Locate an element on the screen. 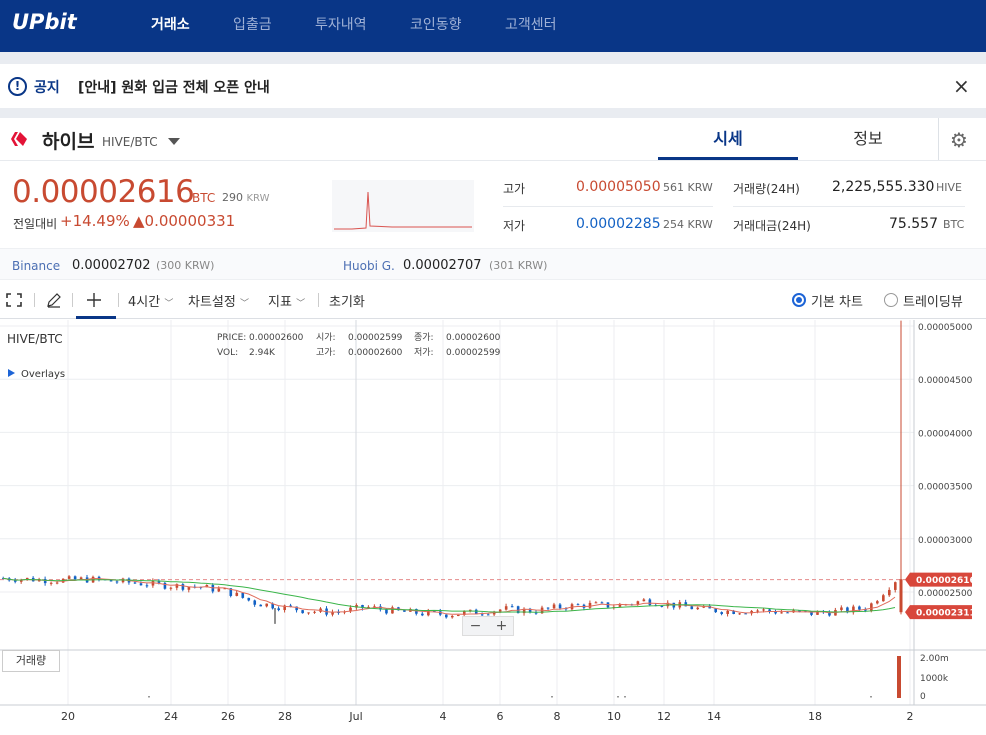  moving-average-short is located at coordinates (449, 596).